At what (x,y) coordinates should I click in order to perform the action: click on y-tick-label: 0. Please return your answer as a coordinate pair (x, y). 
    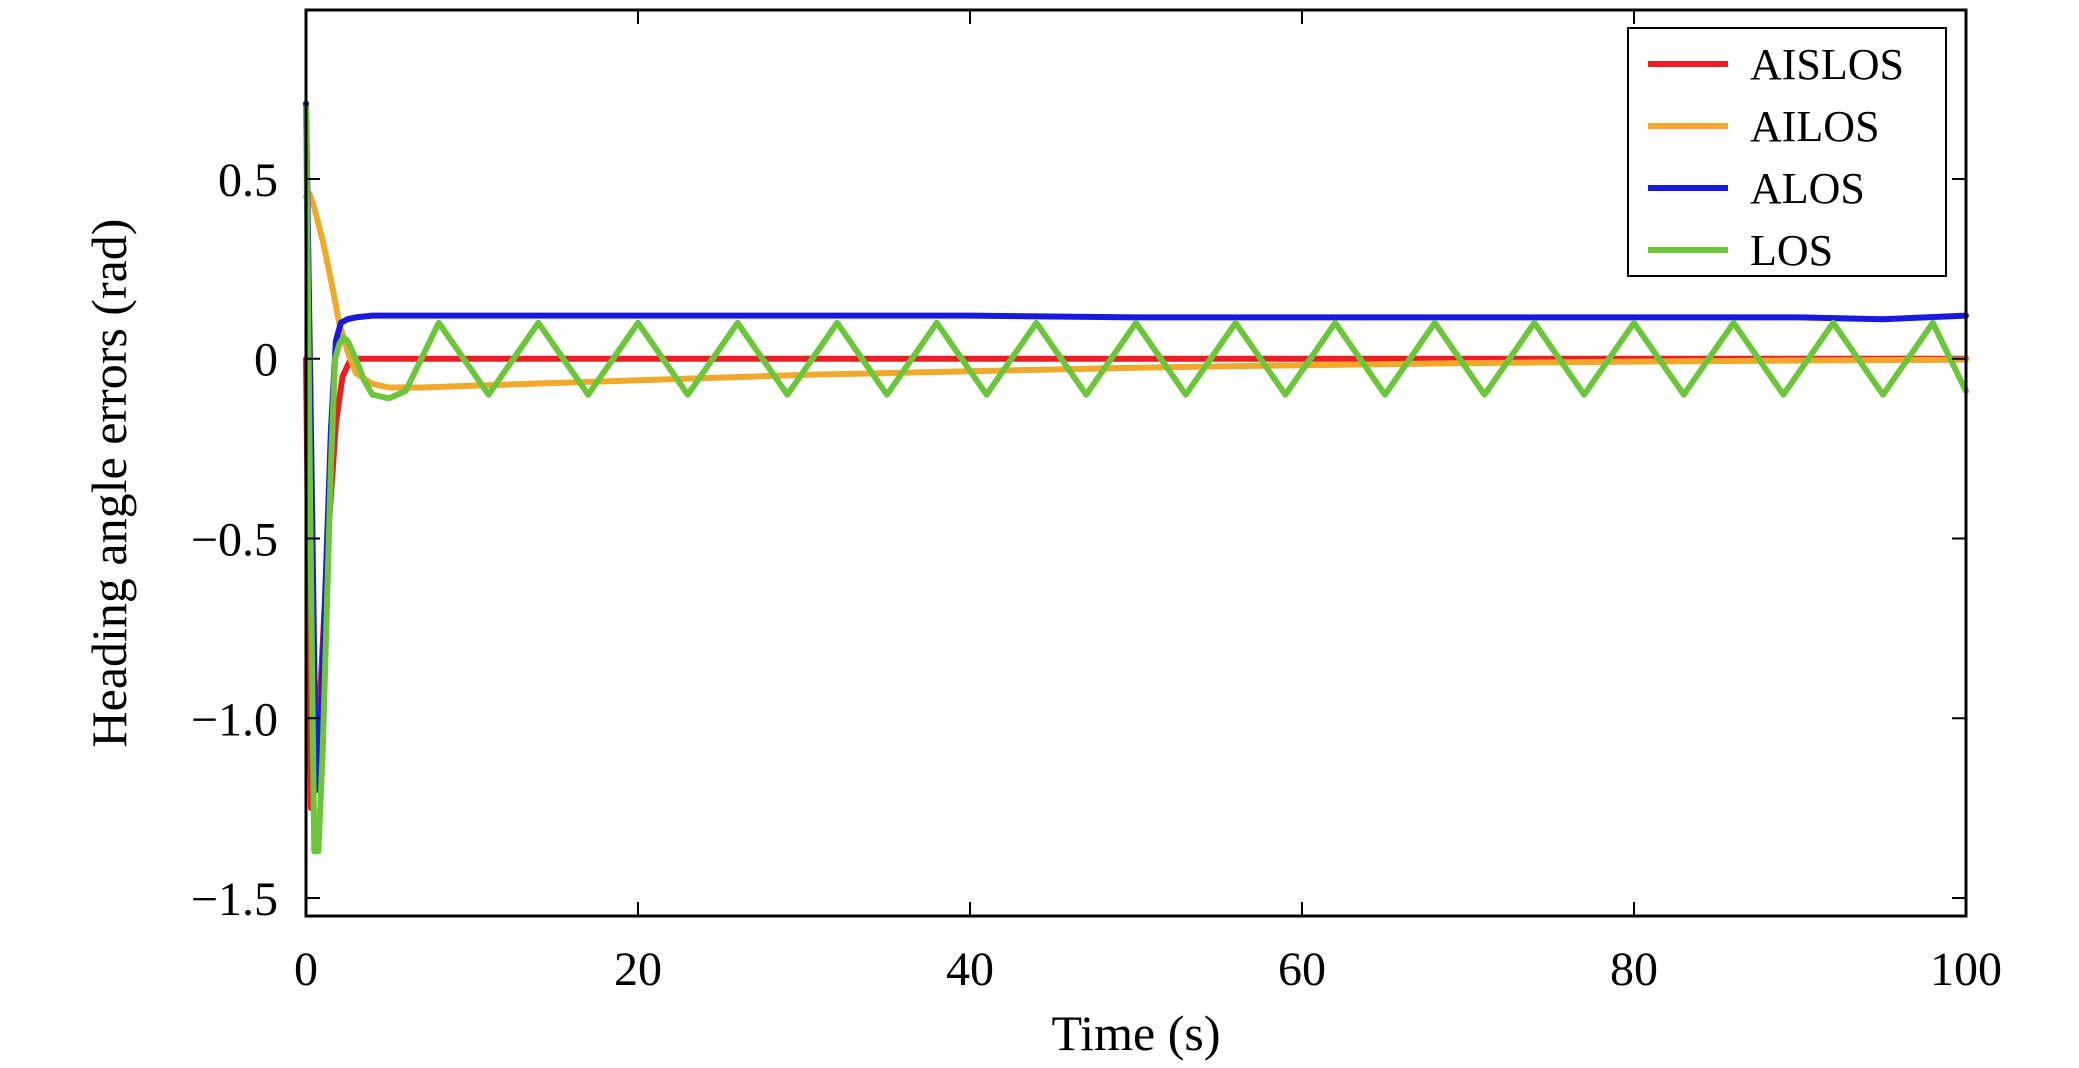
    Looking at the image, I should click on (266, 360).